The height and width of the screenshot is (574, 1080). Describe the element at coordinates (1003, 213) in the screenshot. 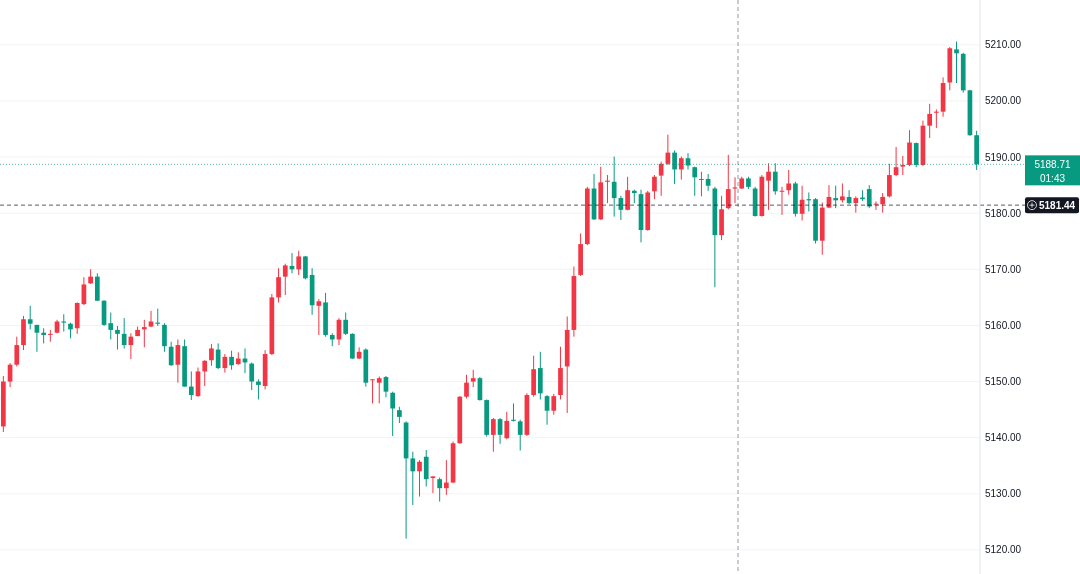

I see `y-tick-label: 5180.00` at that location.